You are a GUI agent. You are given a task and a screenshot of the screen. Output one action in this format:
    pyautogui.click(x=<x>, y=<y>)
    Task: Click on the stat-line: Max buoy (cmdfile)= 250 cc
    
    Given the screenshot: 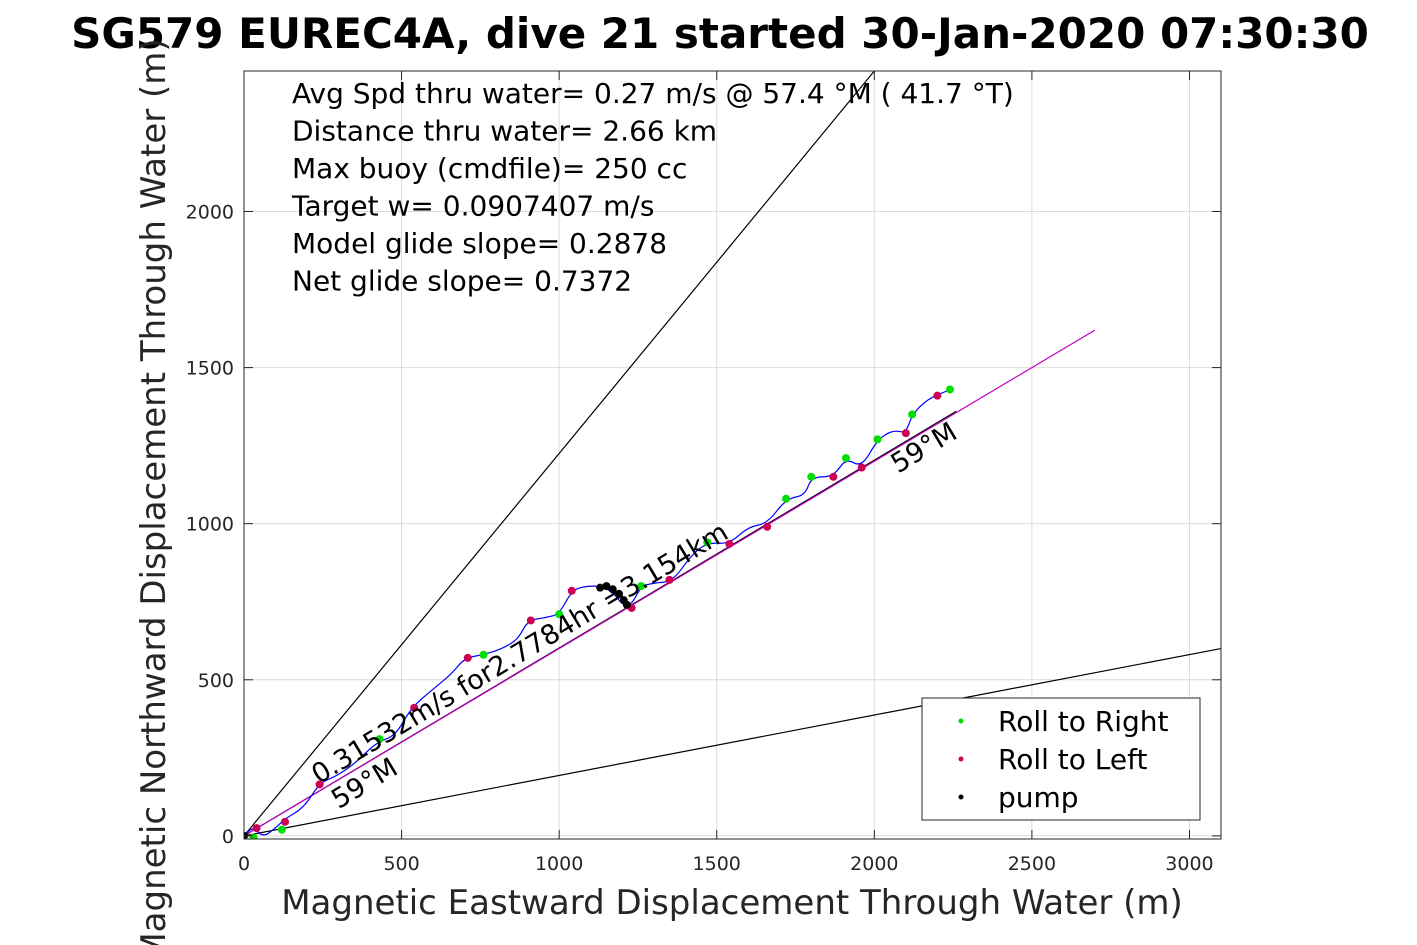 What is the action you would take?
    pyautogui.click(x=489, y=168)
    